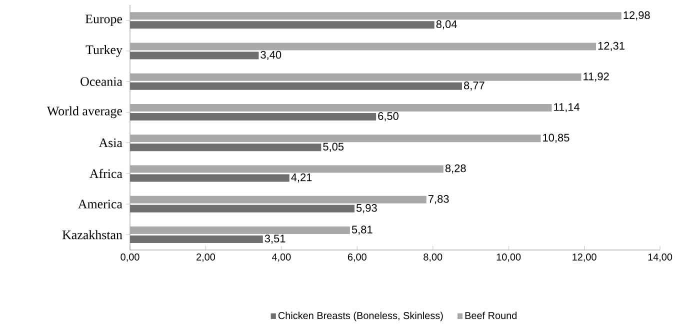  What do you see at coordinates (301, 177) in the screenshot?
I see `data-label: 4,21` at bounding box center [301, 177].